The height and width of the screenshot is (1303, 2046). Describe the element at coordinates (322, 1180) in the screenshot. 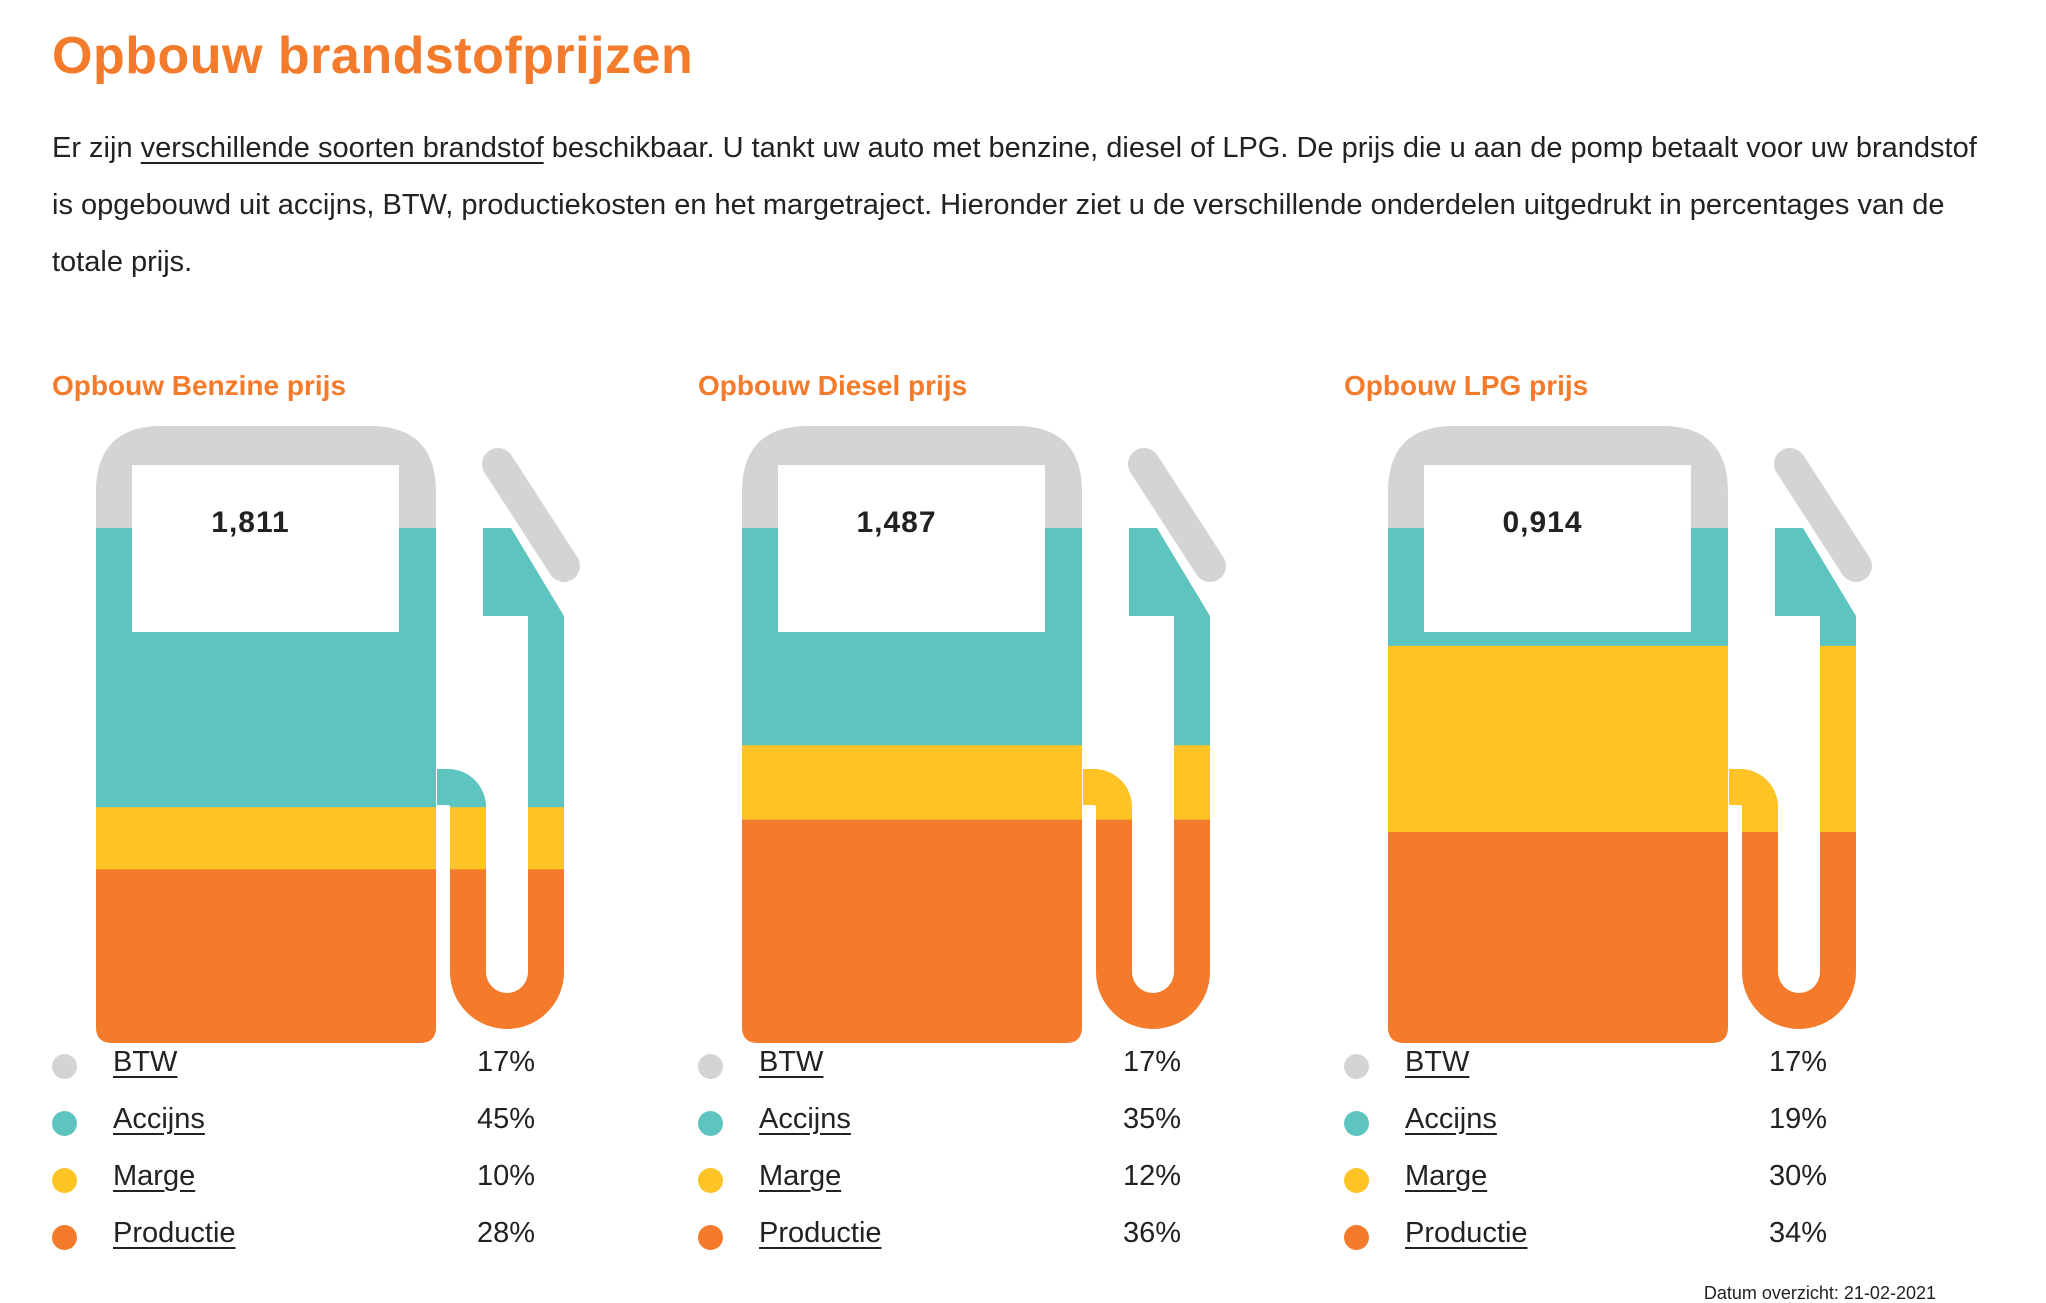

I see `legend-row-marge: Marge 10%` at that location.